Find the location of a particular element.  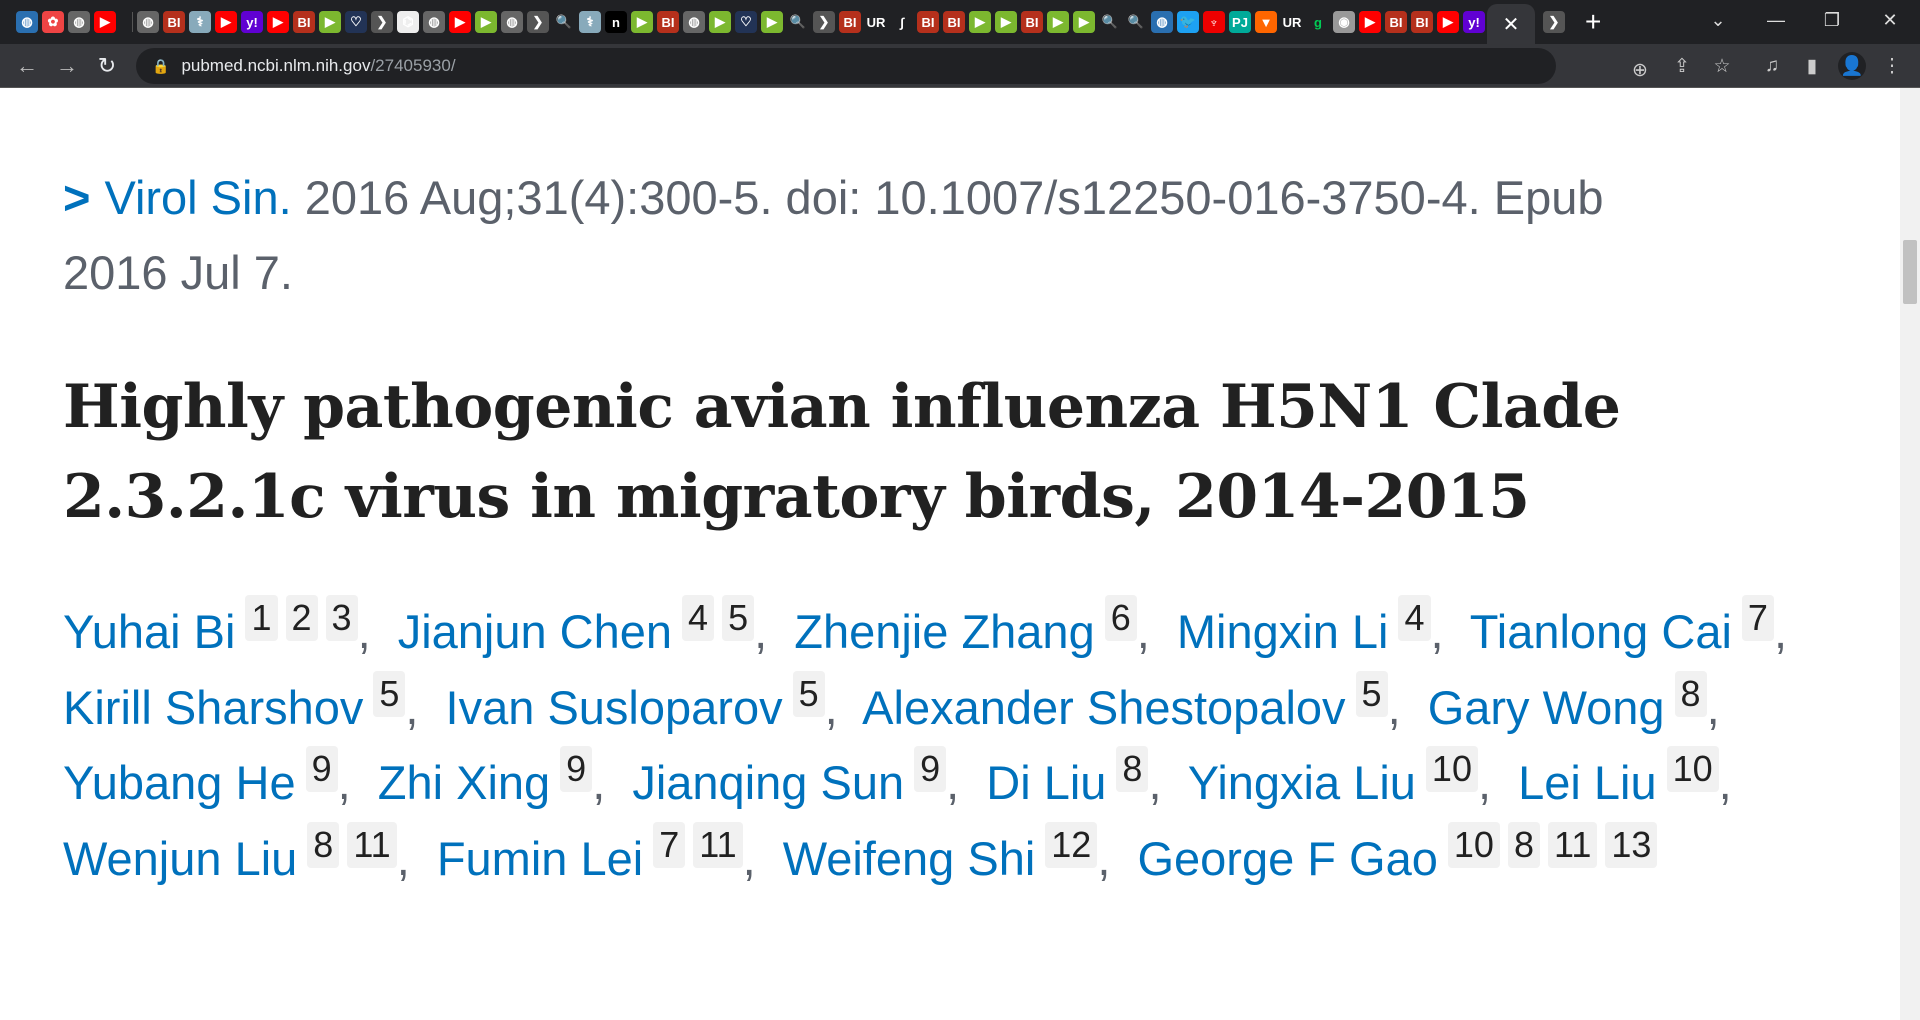

share-icon: ⇪ is located at coordinates (1682, 66).